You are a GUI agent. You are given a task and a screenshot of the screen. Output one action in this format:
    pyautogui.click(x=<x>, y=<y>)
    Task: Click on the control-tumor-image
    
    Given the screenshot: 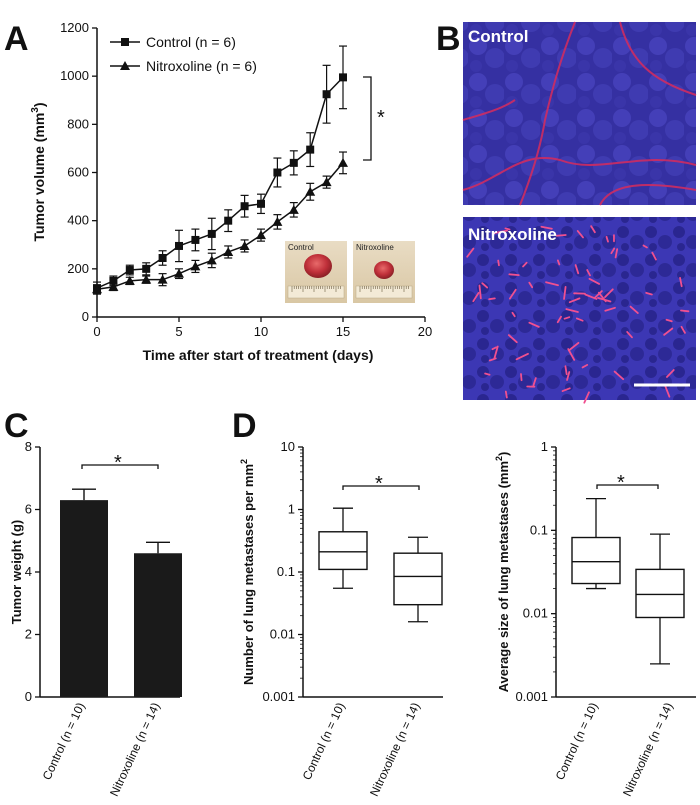 What is the action you would take?
    pyautogui.click(x=318, y=266)
    